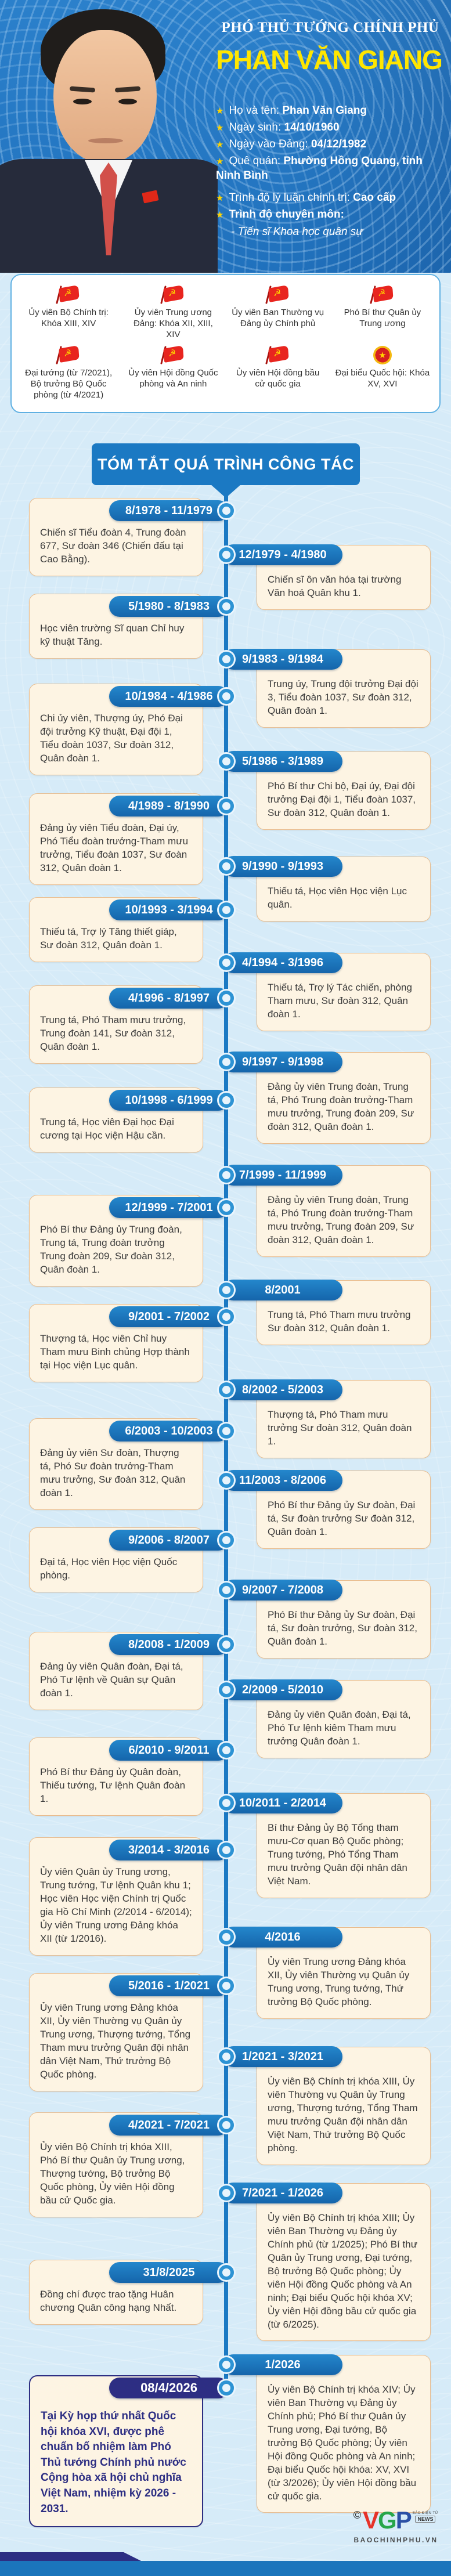  Describe the element at coordinates (282, 1937) in the screenshot. I see `timeline-date-pill: 4/2016` at that location.